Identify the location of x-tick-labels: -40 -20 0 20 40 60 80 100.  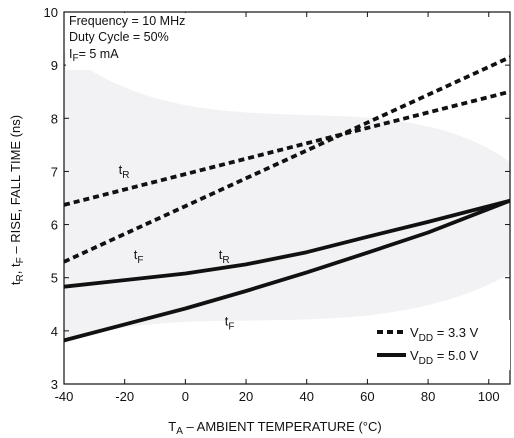
(277, 396).